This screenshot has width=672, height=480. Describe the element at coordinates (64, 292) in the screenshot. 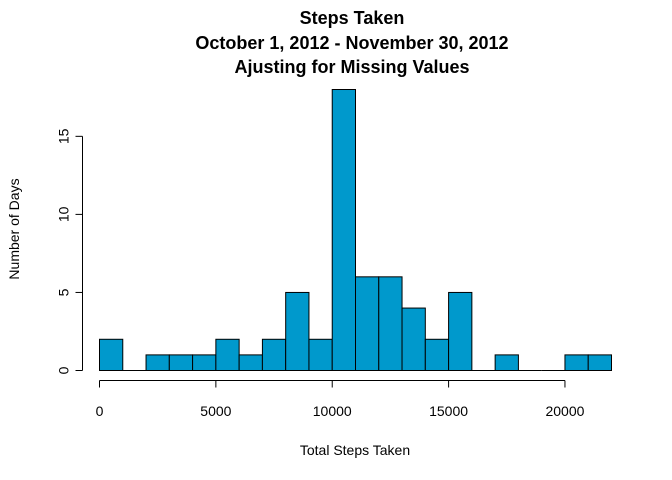

I see `y-tick-label-5: 5` at that location.